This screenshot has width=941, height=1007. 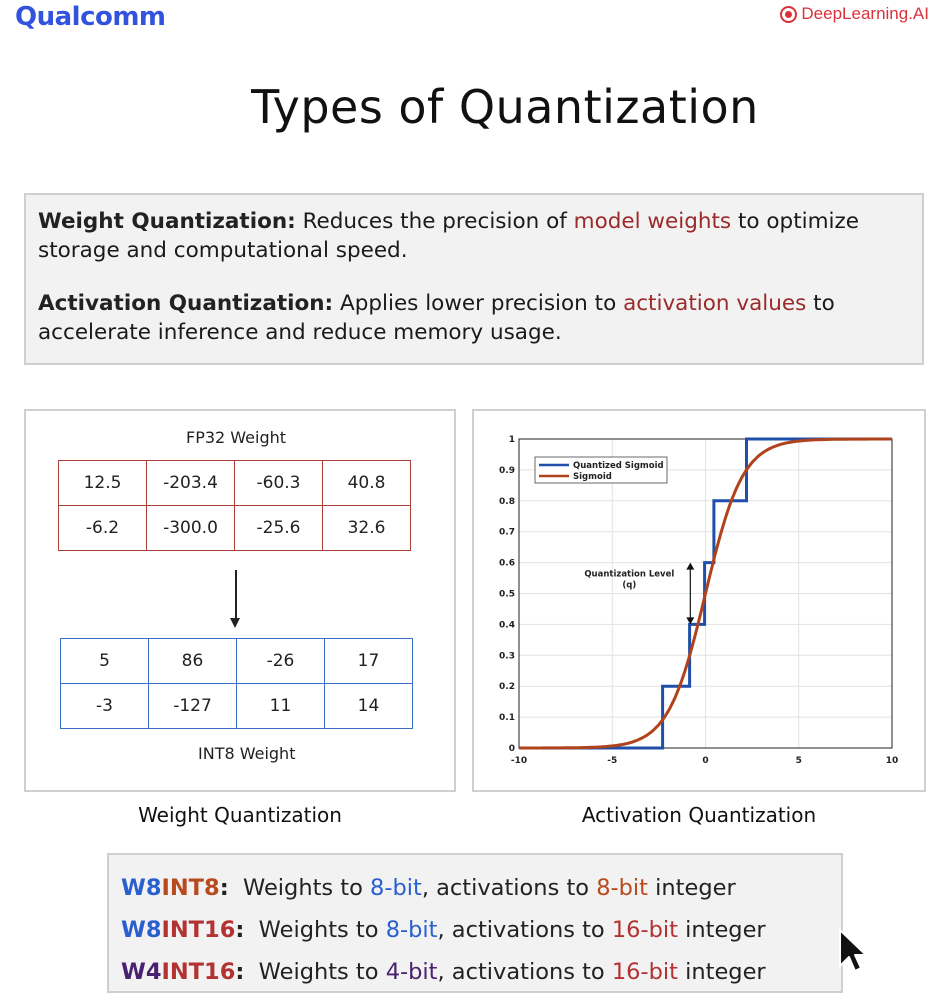 What do you see at coordinates (715, 303) in the screenshot?
I see `activation-highlight: activation values` at bounding box center [715, 303].